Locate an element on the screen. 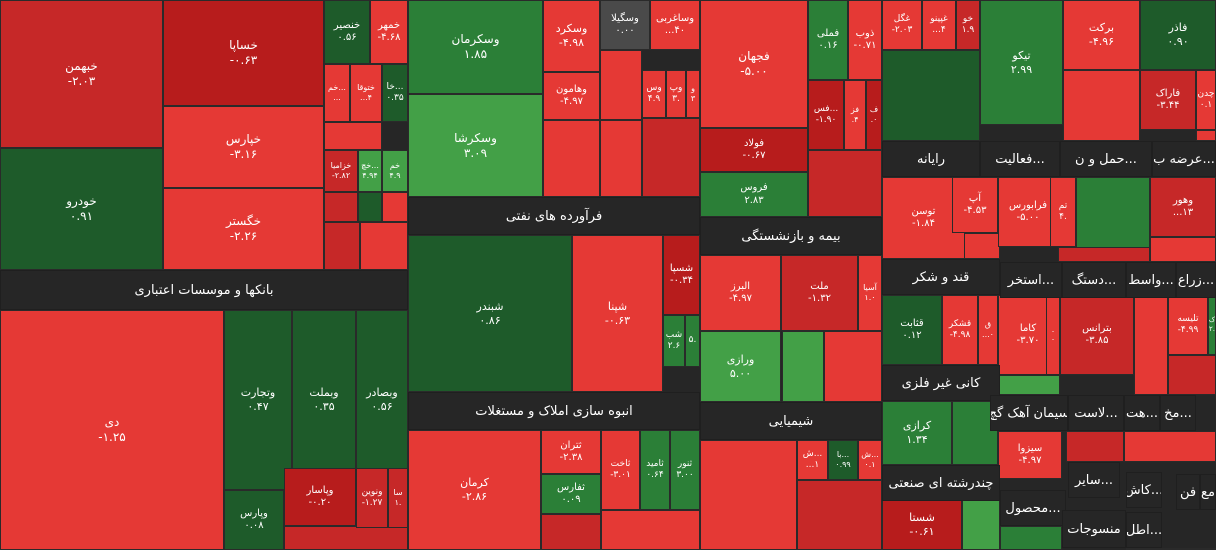 This screenshot has width=1216, height=550. stock-tile: آپ -۴.۵۳ is located at coordinates (975, 205).